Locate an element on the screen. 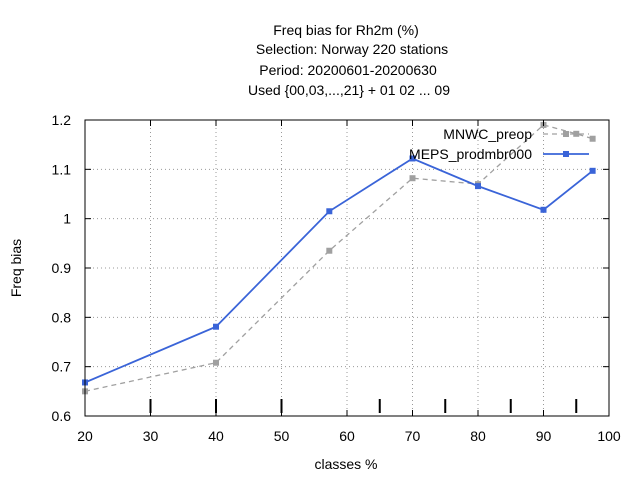 This screenshot has height=480, width=640. legend: MNWC_preop MEPS_prodmbr000 is located at coordinates (499, 144).